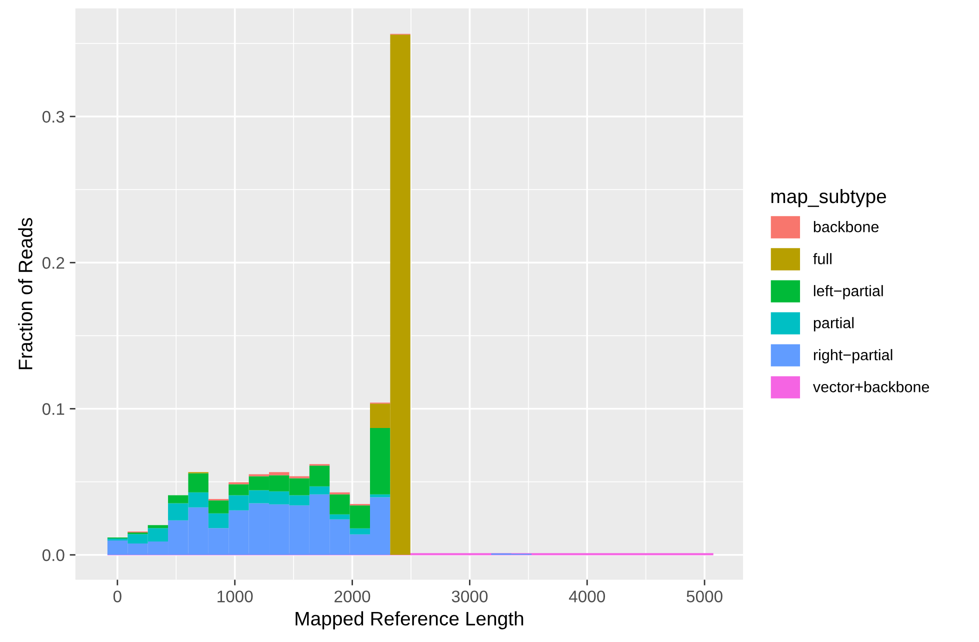 Image resolution: width=979 pixels, height=642 pixels. I want to click on legend-label: full, so click(822, 258).